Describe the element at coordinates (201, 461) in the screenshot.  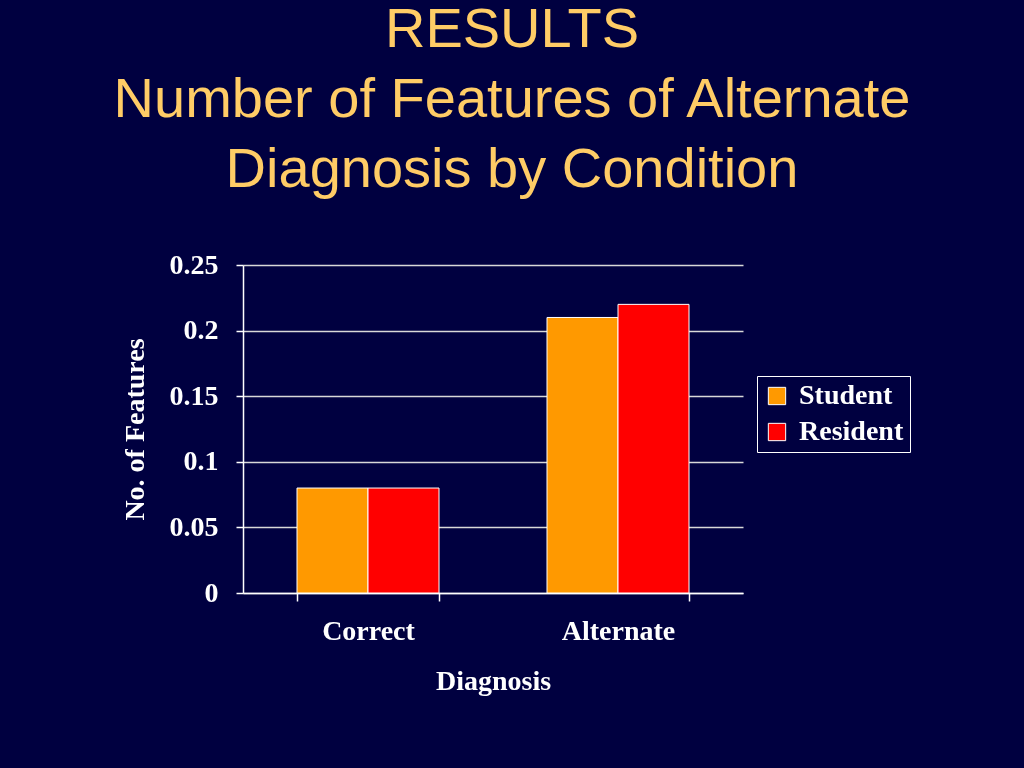
I see `y-tick-label: 0.1` at that location.